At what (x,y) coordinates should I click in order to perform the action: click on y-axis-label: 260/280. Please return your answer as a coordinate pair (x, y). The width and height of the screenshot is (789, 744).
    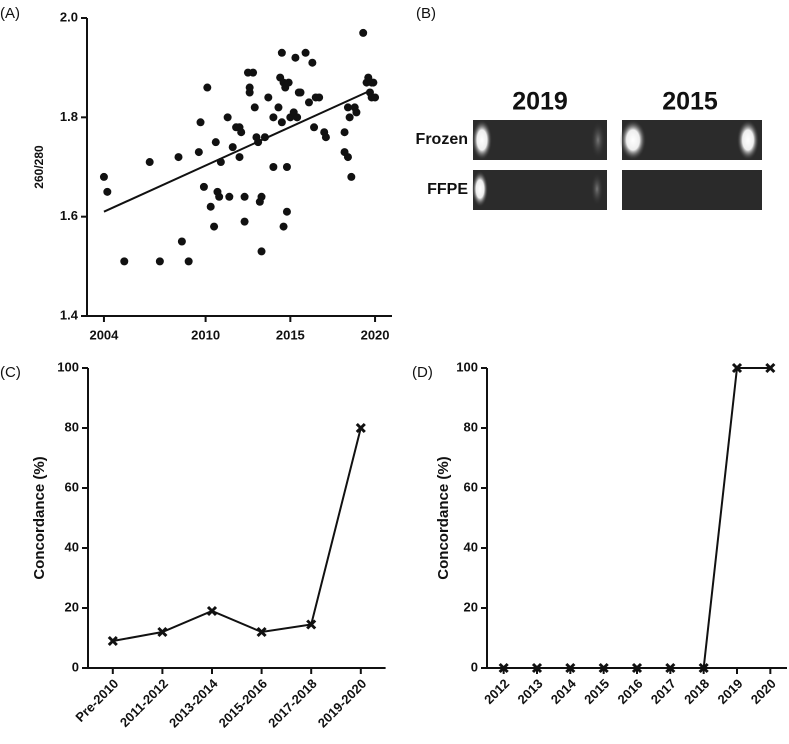
    Looking at the image, I should click on (39, 167).